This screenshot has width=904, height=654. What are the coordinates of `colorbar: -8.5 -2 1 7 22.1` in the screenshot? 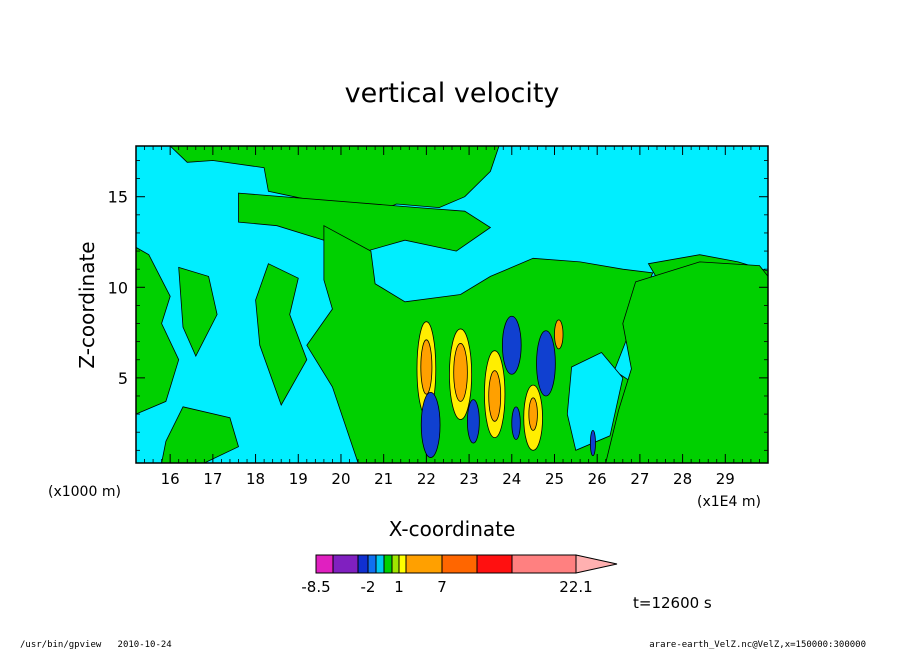 It's located at (459, 575).